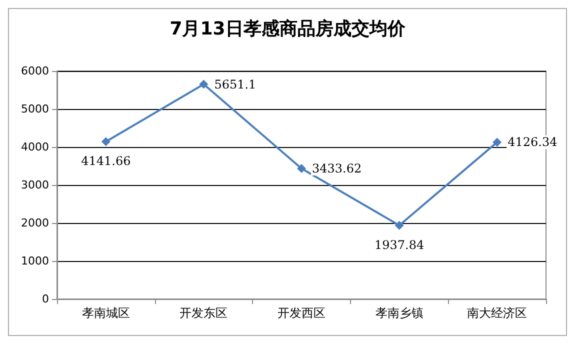 Image resolution: width=575 pixels, height=344 pixels. I want to click on x-tick-label: 孝南城区, so click(106, 313).